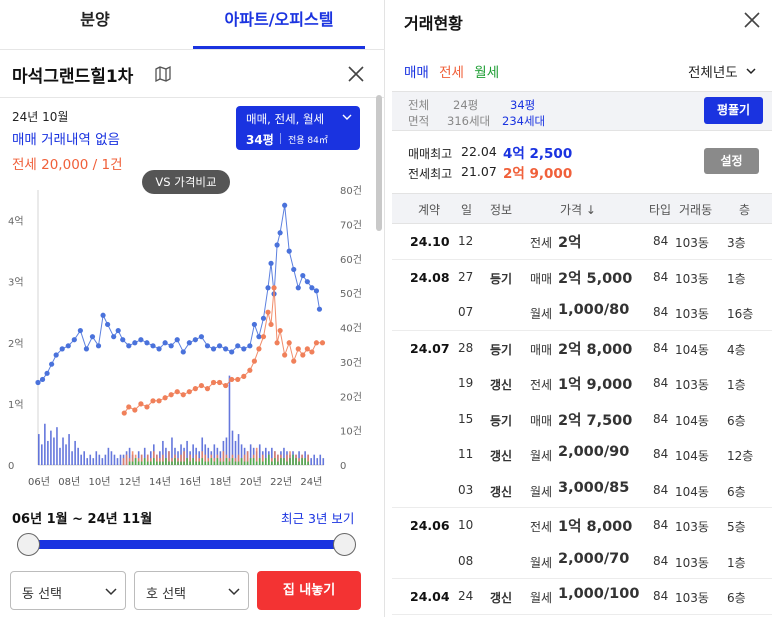 Image resolution: width=772 pixels, height=617 pixels. What do you see at coordinates (582, 384) in the screenshot?
I see `table-row: 19 갱신 전세 1억 9,000 84 103동 1층` at bounding box center [582, 384].